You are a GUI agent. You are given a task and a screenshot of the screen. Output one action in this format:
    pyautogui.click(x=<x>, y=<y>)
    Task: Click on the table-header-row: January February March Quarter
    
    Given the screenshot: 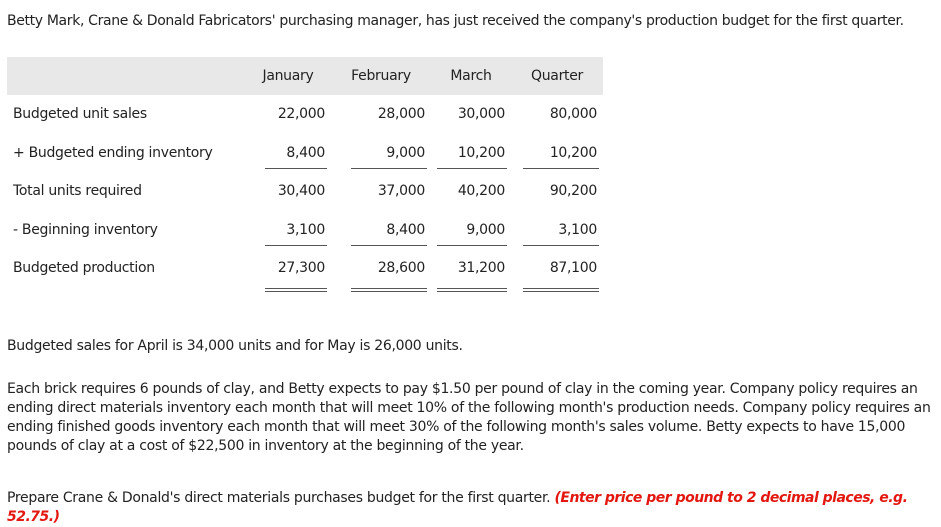 What is the action you would take?
    pyautogui.click(x=305, y=76)
    